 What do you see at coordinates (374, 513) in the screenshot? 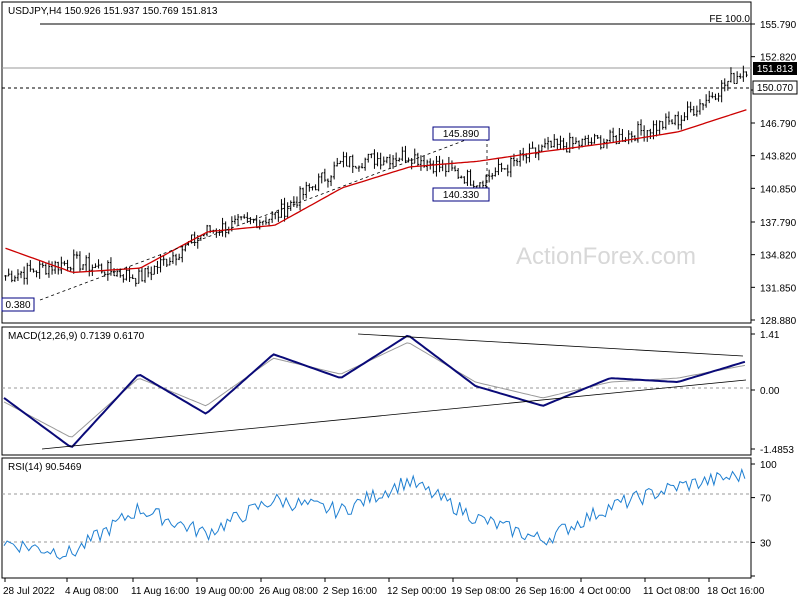
I see `rsi-line` at bounding box center [374, 513].